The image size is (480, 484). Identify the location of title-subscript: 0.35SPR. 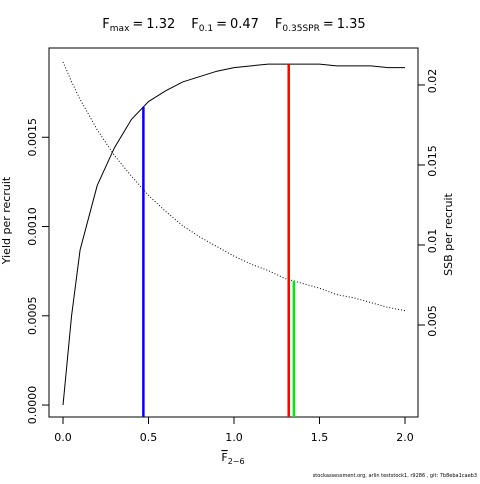
(300, 29).